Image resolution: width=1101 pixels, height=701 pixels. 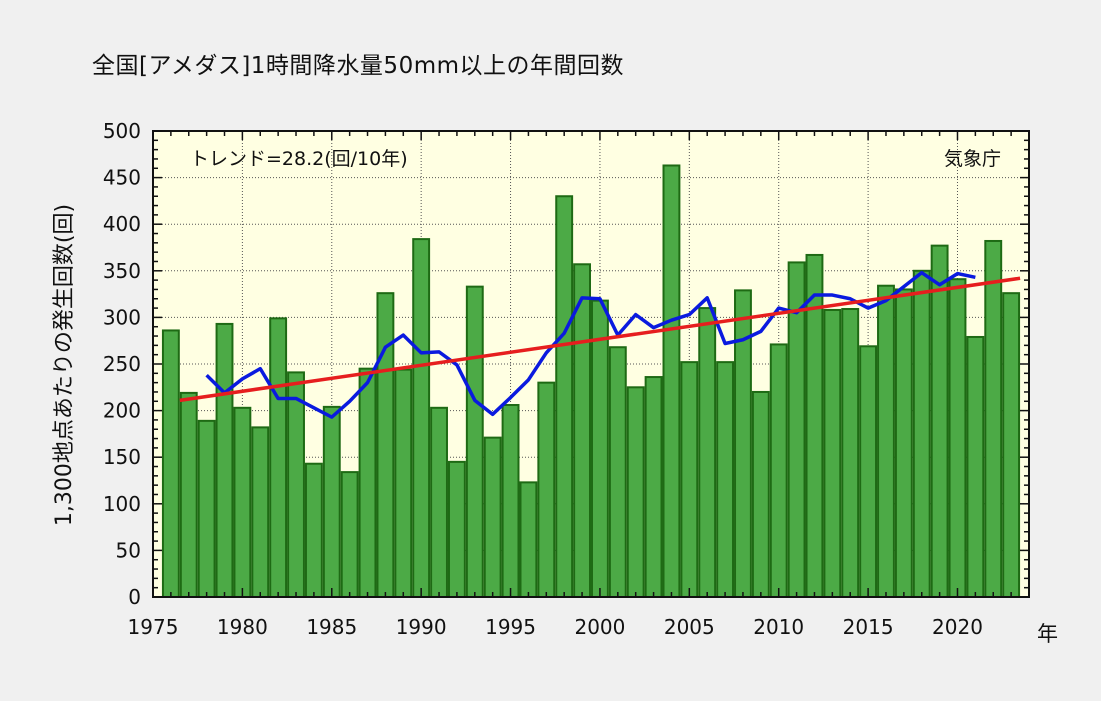 What do you see at coordinates (122, 224) in the screenshot?
I see `y-tick-label: 400` at bounding box center [122, 224].